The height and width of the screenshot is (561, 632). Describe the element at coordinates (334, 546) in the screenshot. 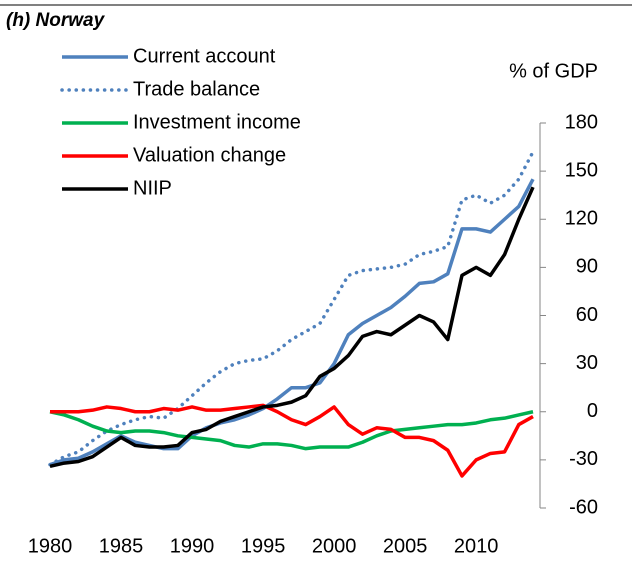

I see `x-tick-label: 2000` at that location.